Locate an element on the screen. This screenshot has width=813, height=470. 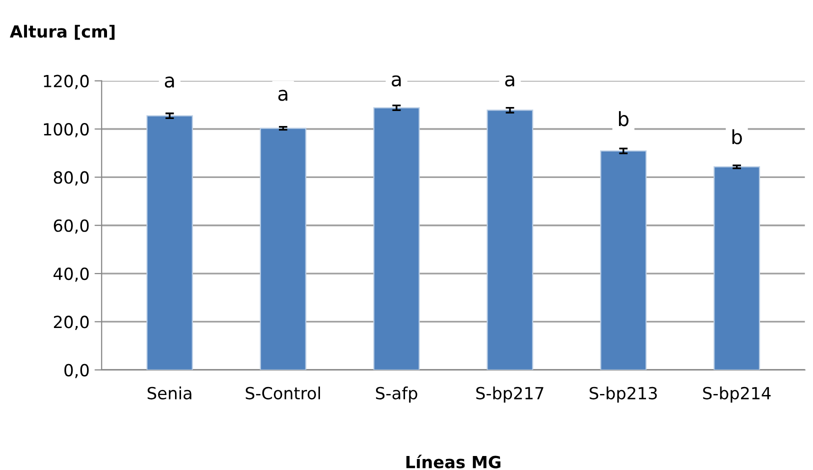
y-tick-label: 100,0 is located at coordinates (66, 130).